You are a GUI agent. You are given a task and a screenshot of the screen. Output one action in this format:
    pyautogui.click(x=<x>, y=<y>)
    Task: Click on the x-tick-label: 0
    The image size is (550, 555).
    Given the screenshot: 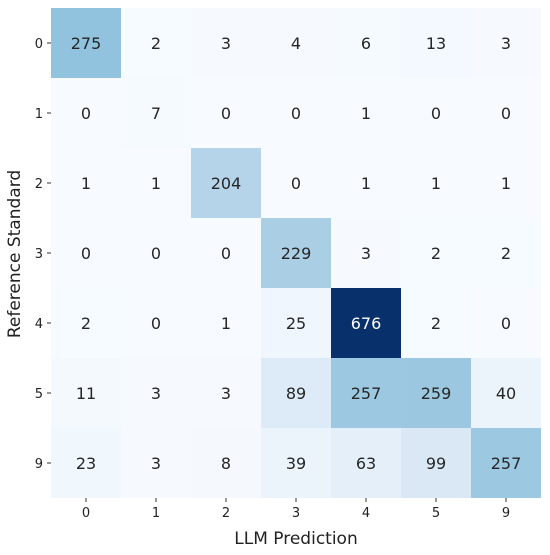 What is the action you would take?
    pyautogui.click(x=86, y=513)
    